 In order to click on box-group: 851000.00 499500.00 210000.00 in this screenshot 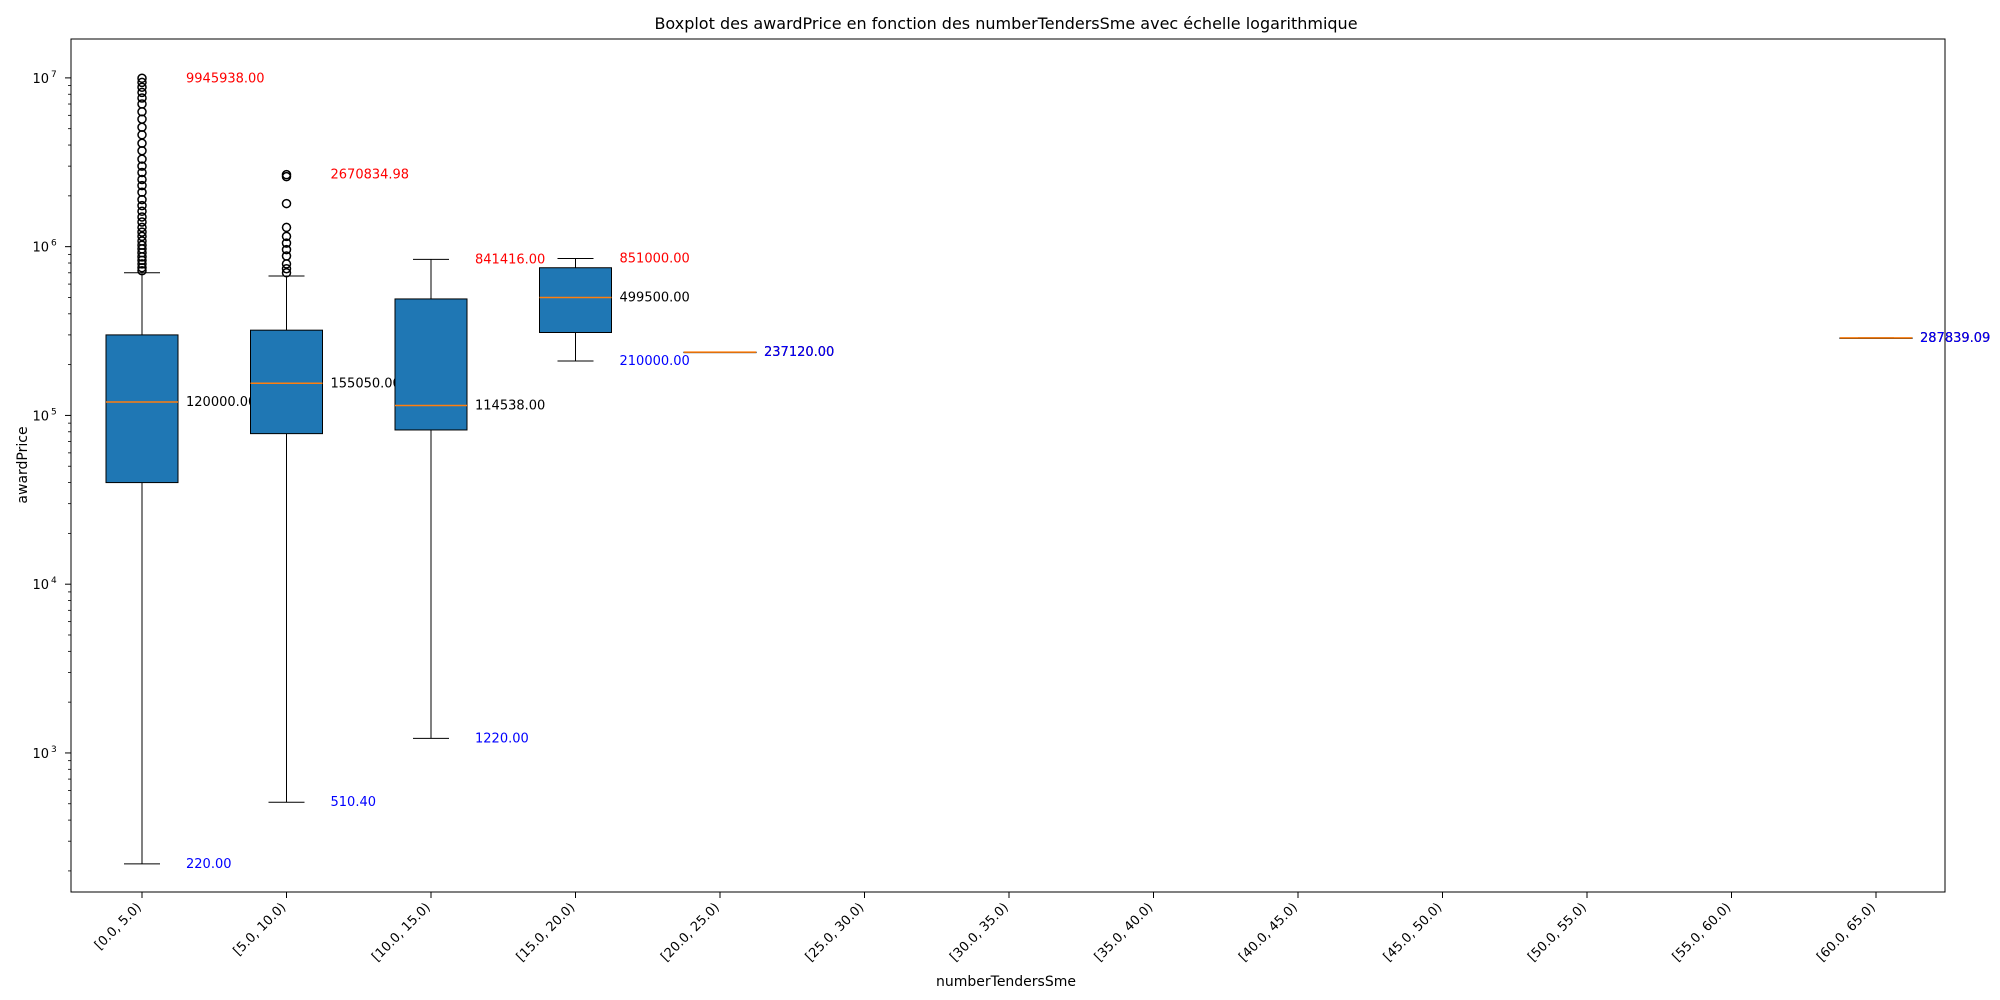, I will do `click(614, 310)`.